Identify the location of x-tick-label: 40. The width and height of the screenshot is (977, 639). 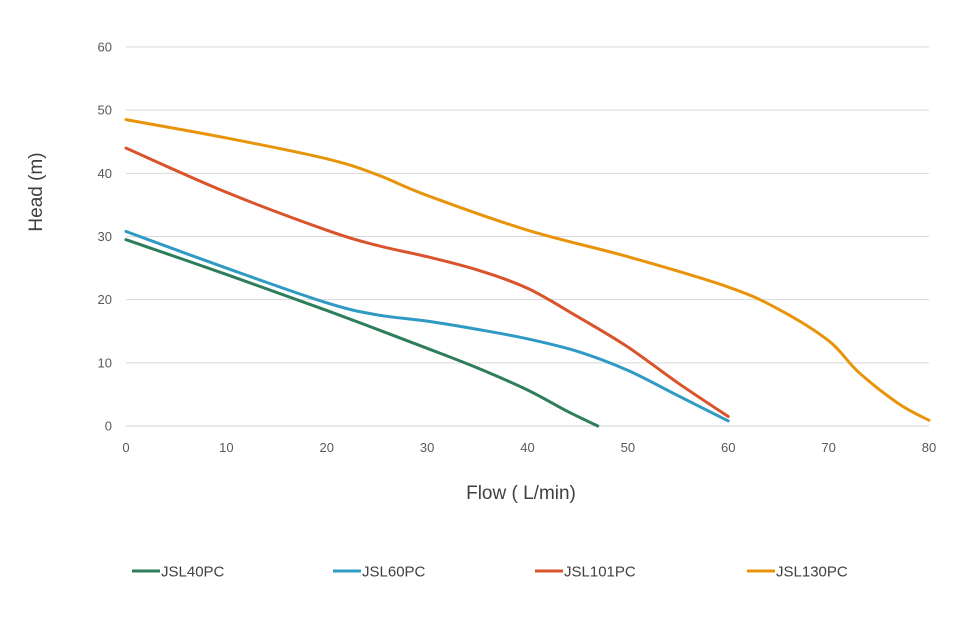
(527, 447).